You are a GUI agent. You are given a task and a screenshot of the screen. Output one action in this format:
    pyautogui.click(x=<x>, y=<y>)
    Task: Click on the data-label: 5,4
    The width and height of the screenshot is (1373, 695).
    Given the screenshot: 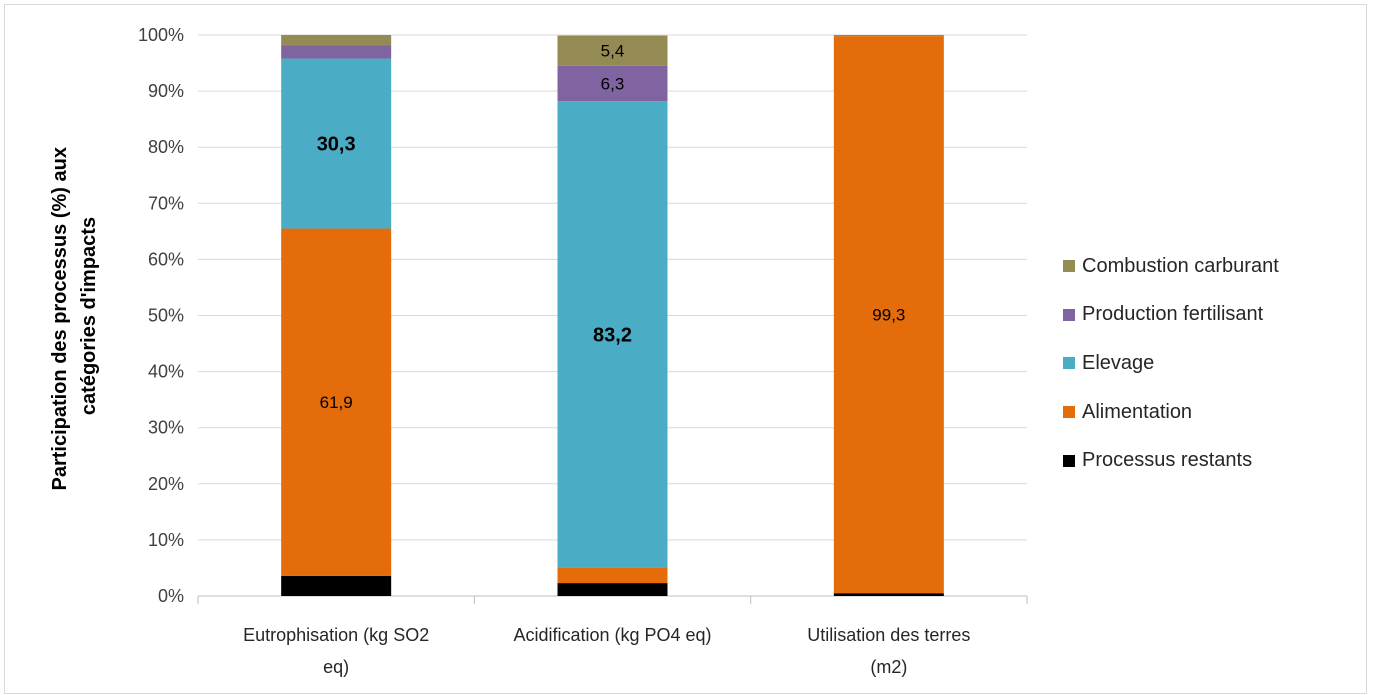 What is the action you would take?
    pyautogui.click(x=613, y=51)
    